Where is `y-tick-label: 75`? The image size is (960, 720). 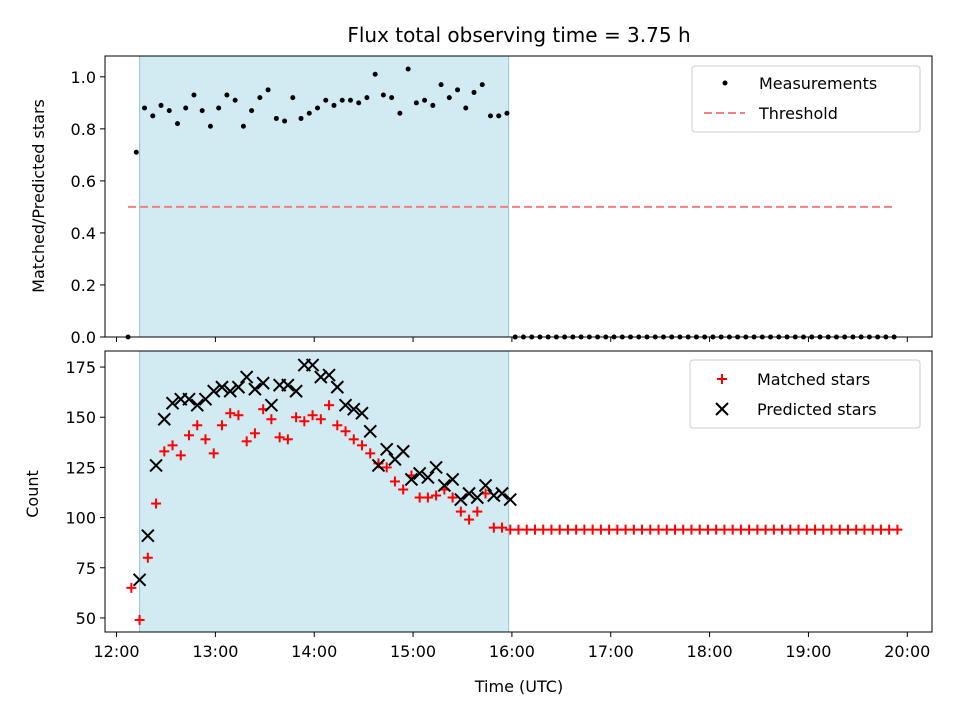 y-tick-label: 75 is located at coordinates (86, 568).